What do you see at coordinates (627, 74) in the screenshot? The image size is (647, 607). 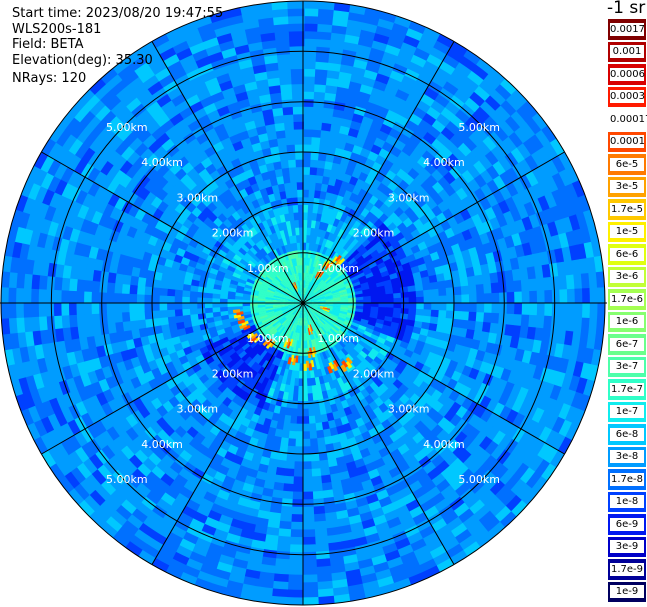 I see `colorbar-tick-label: 0.0006` at bounding box center [627, 74].